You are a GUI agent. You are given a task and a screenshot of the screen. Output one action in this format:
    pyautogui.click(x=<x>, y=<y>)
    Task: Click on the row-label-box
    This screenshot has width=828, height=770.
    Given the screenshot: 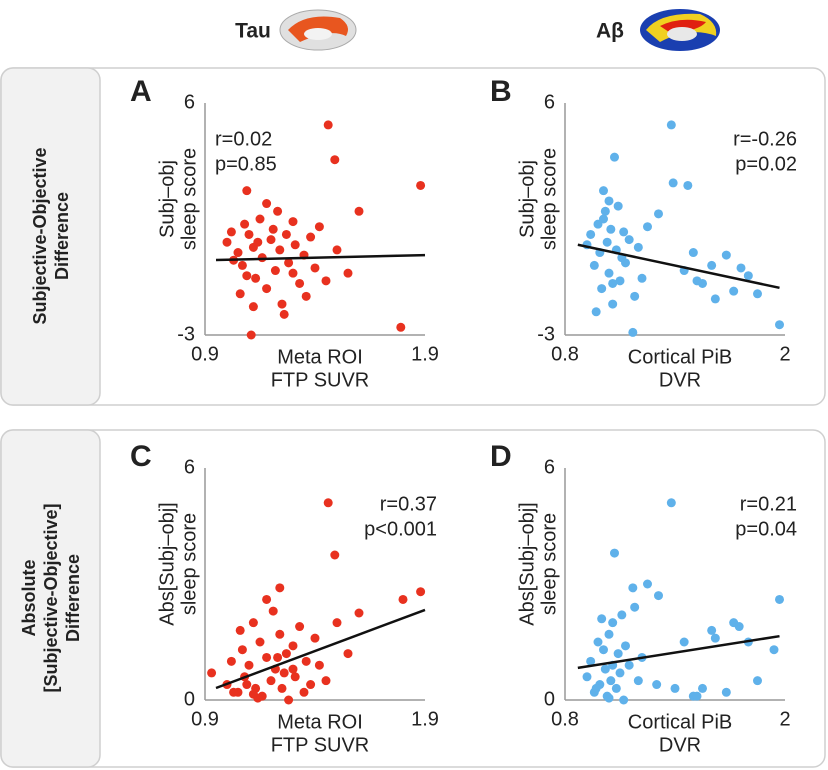 What is the action you would take?
    pyautogui.click(x=50, y=598)
    